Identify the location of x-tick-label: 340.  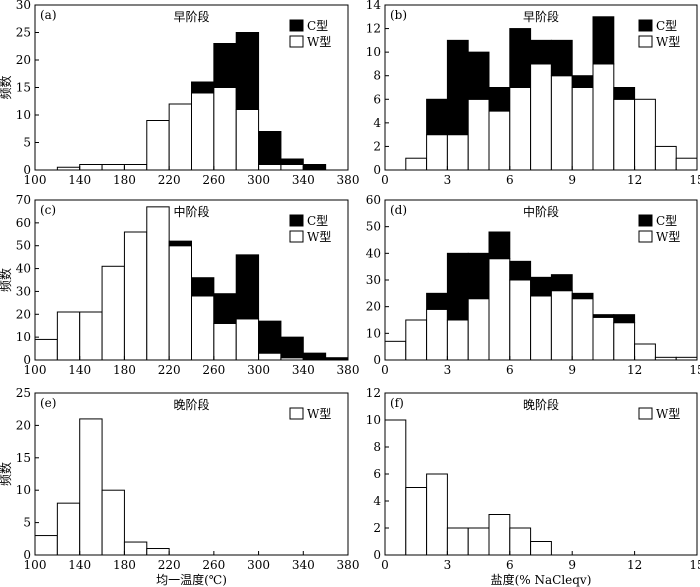
(303, 565).